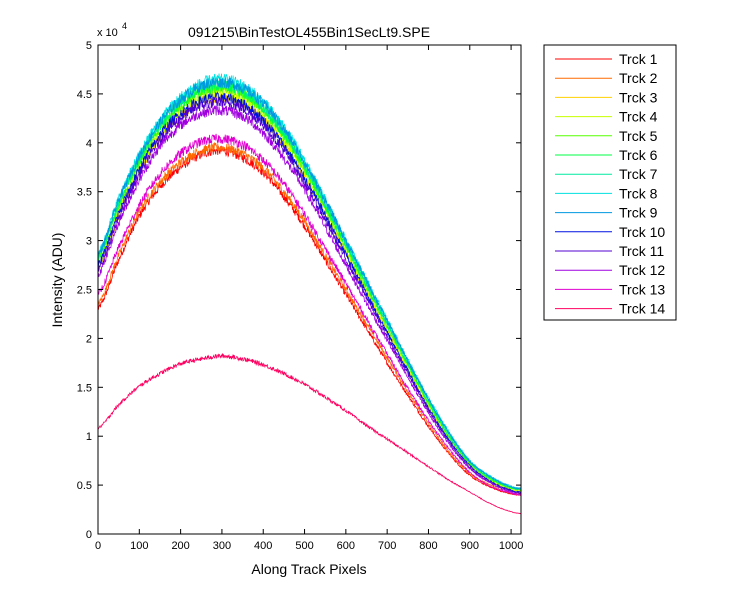 The height and width of the screenshot is (600, 750). I want to click on legend-box, so click(610, 182).